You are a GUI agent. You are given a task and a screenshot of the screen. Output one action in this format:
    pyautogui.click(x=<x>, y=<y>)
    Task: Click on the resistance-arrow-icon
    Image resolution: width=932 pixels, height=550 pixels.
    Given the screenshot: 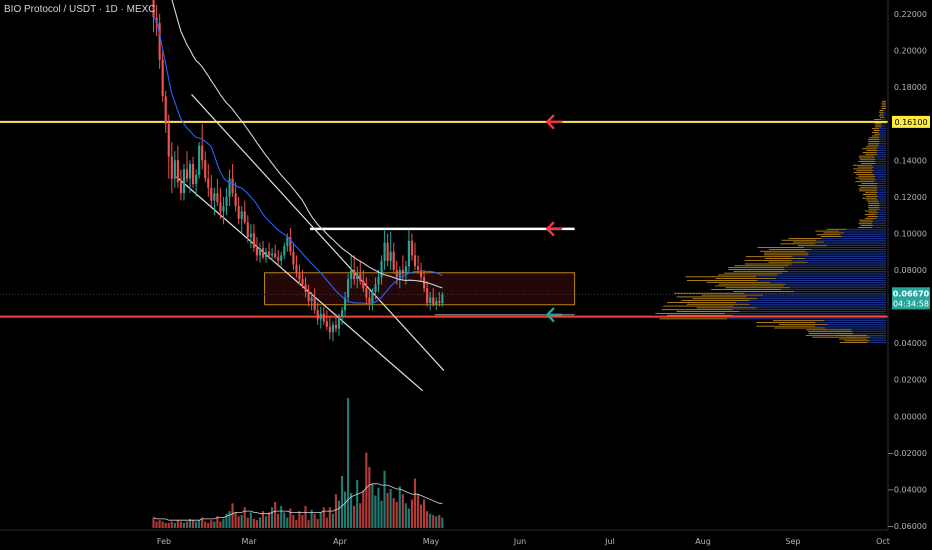 What is the action you would take?
    pyautogui.click(x=554, y=229)
    